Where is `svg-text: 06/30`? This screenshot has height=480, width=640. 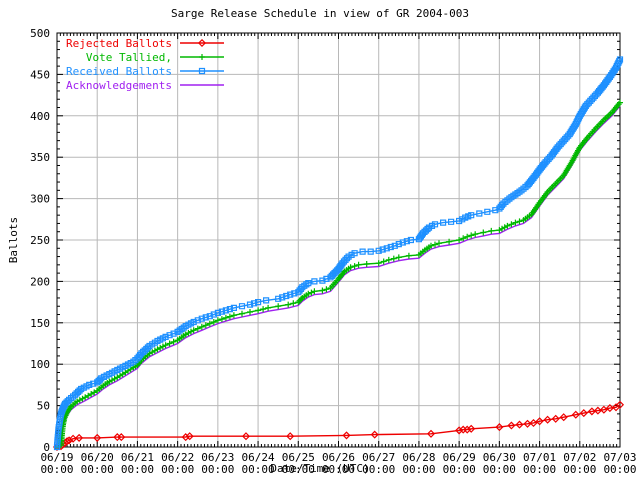 svg-text: 06/30 is located at coordinates (499, 457).